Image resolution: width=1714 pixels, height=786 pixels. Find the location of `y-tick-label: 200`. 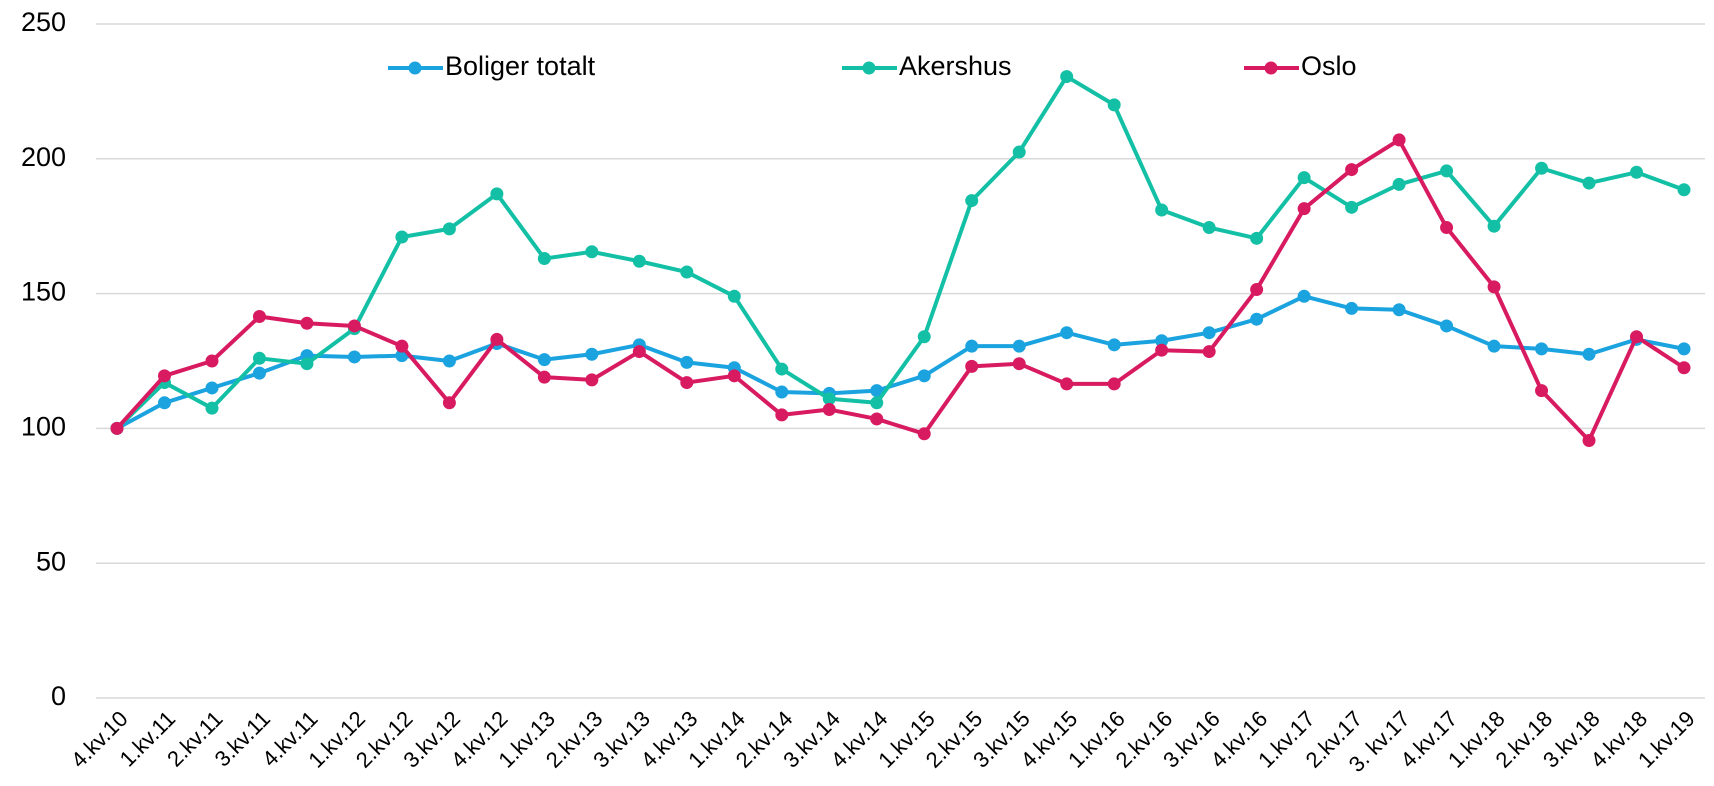

y-tick-label: 200 is located at coordinates (43, 157).